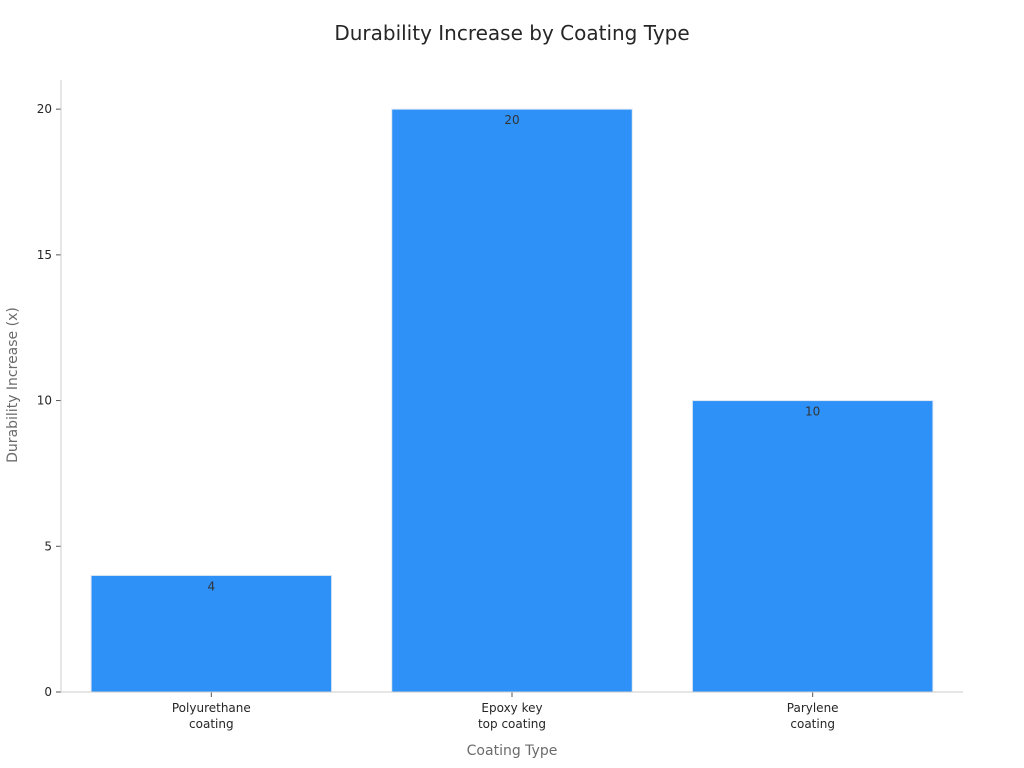 The image size is (1024, 768). What do you see at coordinates (211, 708) in the screenshot?
I see `x-tick-label-line: Polyurethane` at bounding box center [211, 708].